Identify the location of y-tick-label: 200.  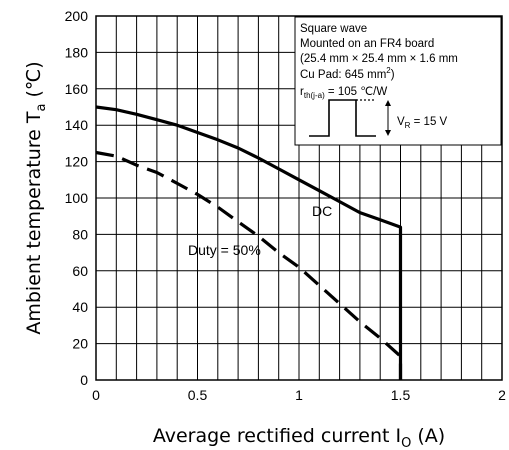
(77, 16).